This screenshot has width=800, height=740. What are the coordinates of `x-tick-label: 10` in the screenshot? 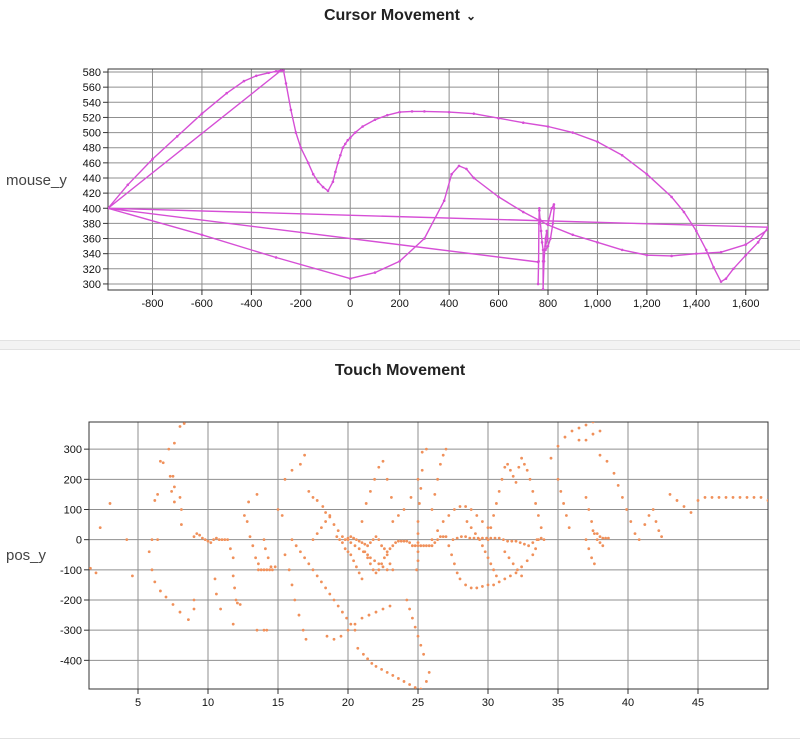 It's located at (208, 703).